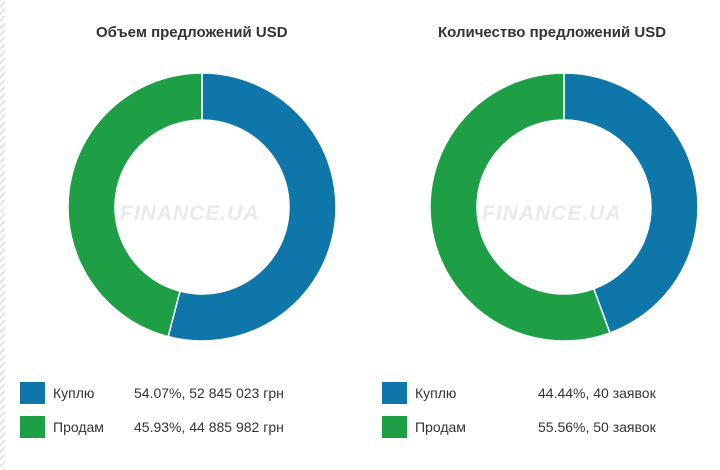  I want to click on legend-value: 44.44%, 40 заявок, so click(597, 393).